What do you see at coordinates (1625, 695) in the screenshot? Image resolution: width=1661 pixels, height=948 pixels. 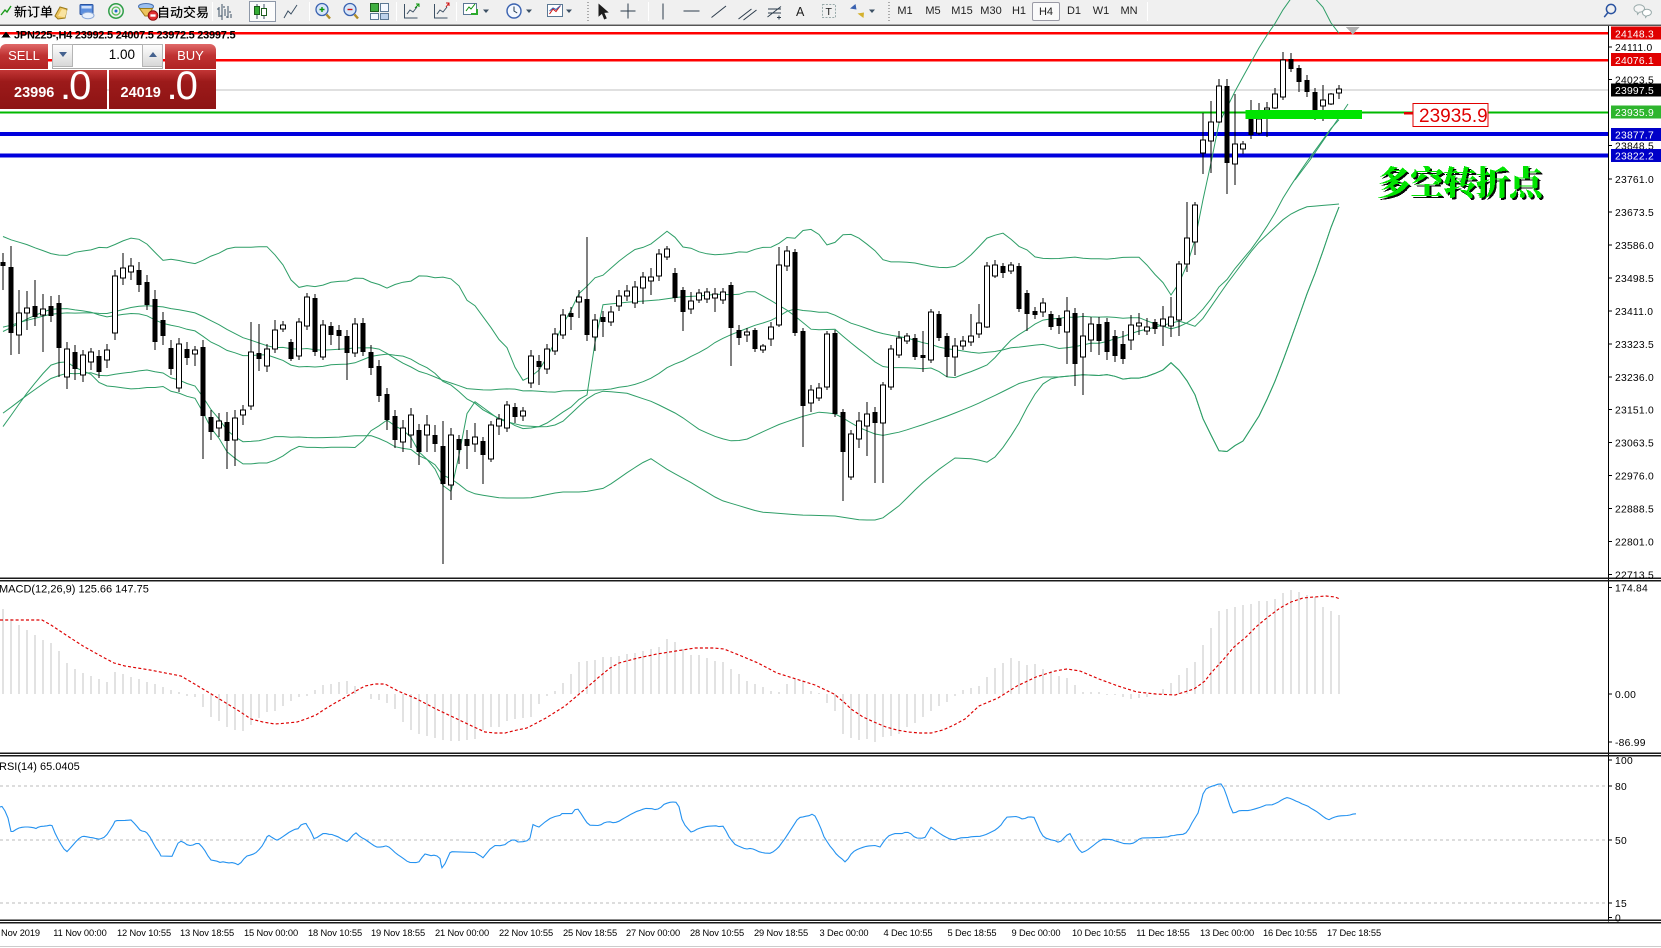 I see `svg-text: 0.00` at bounding box center [1625, 695].